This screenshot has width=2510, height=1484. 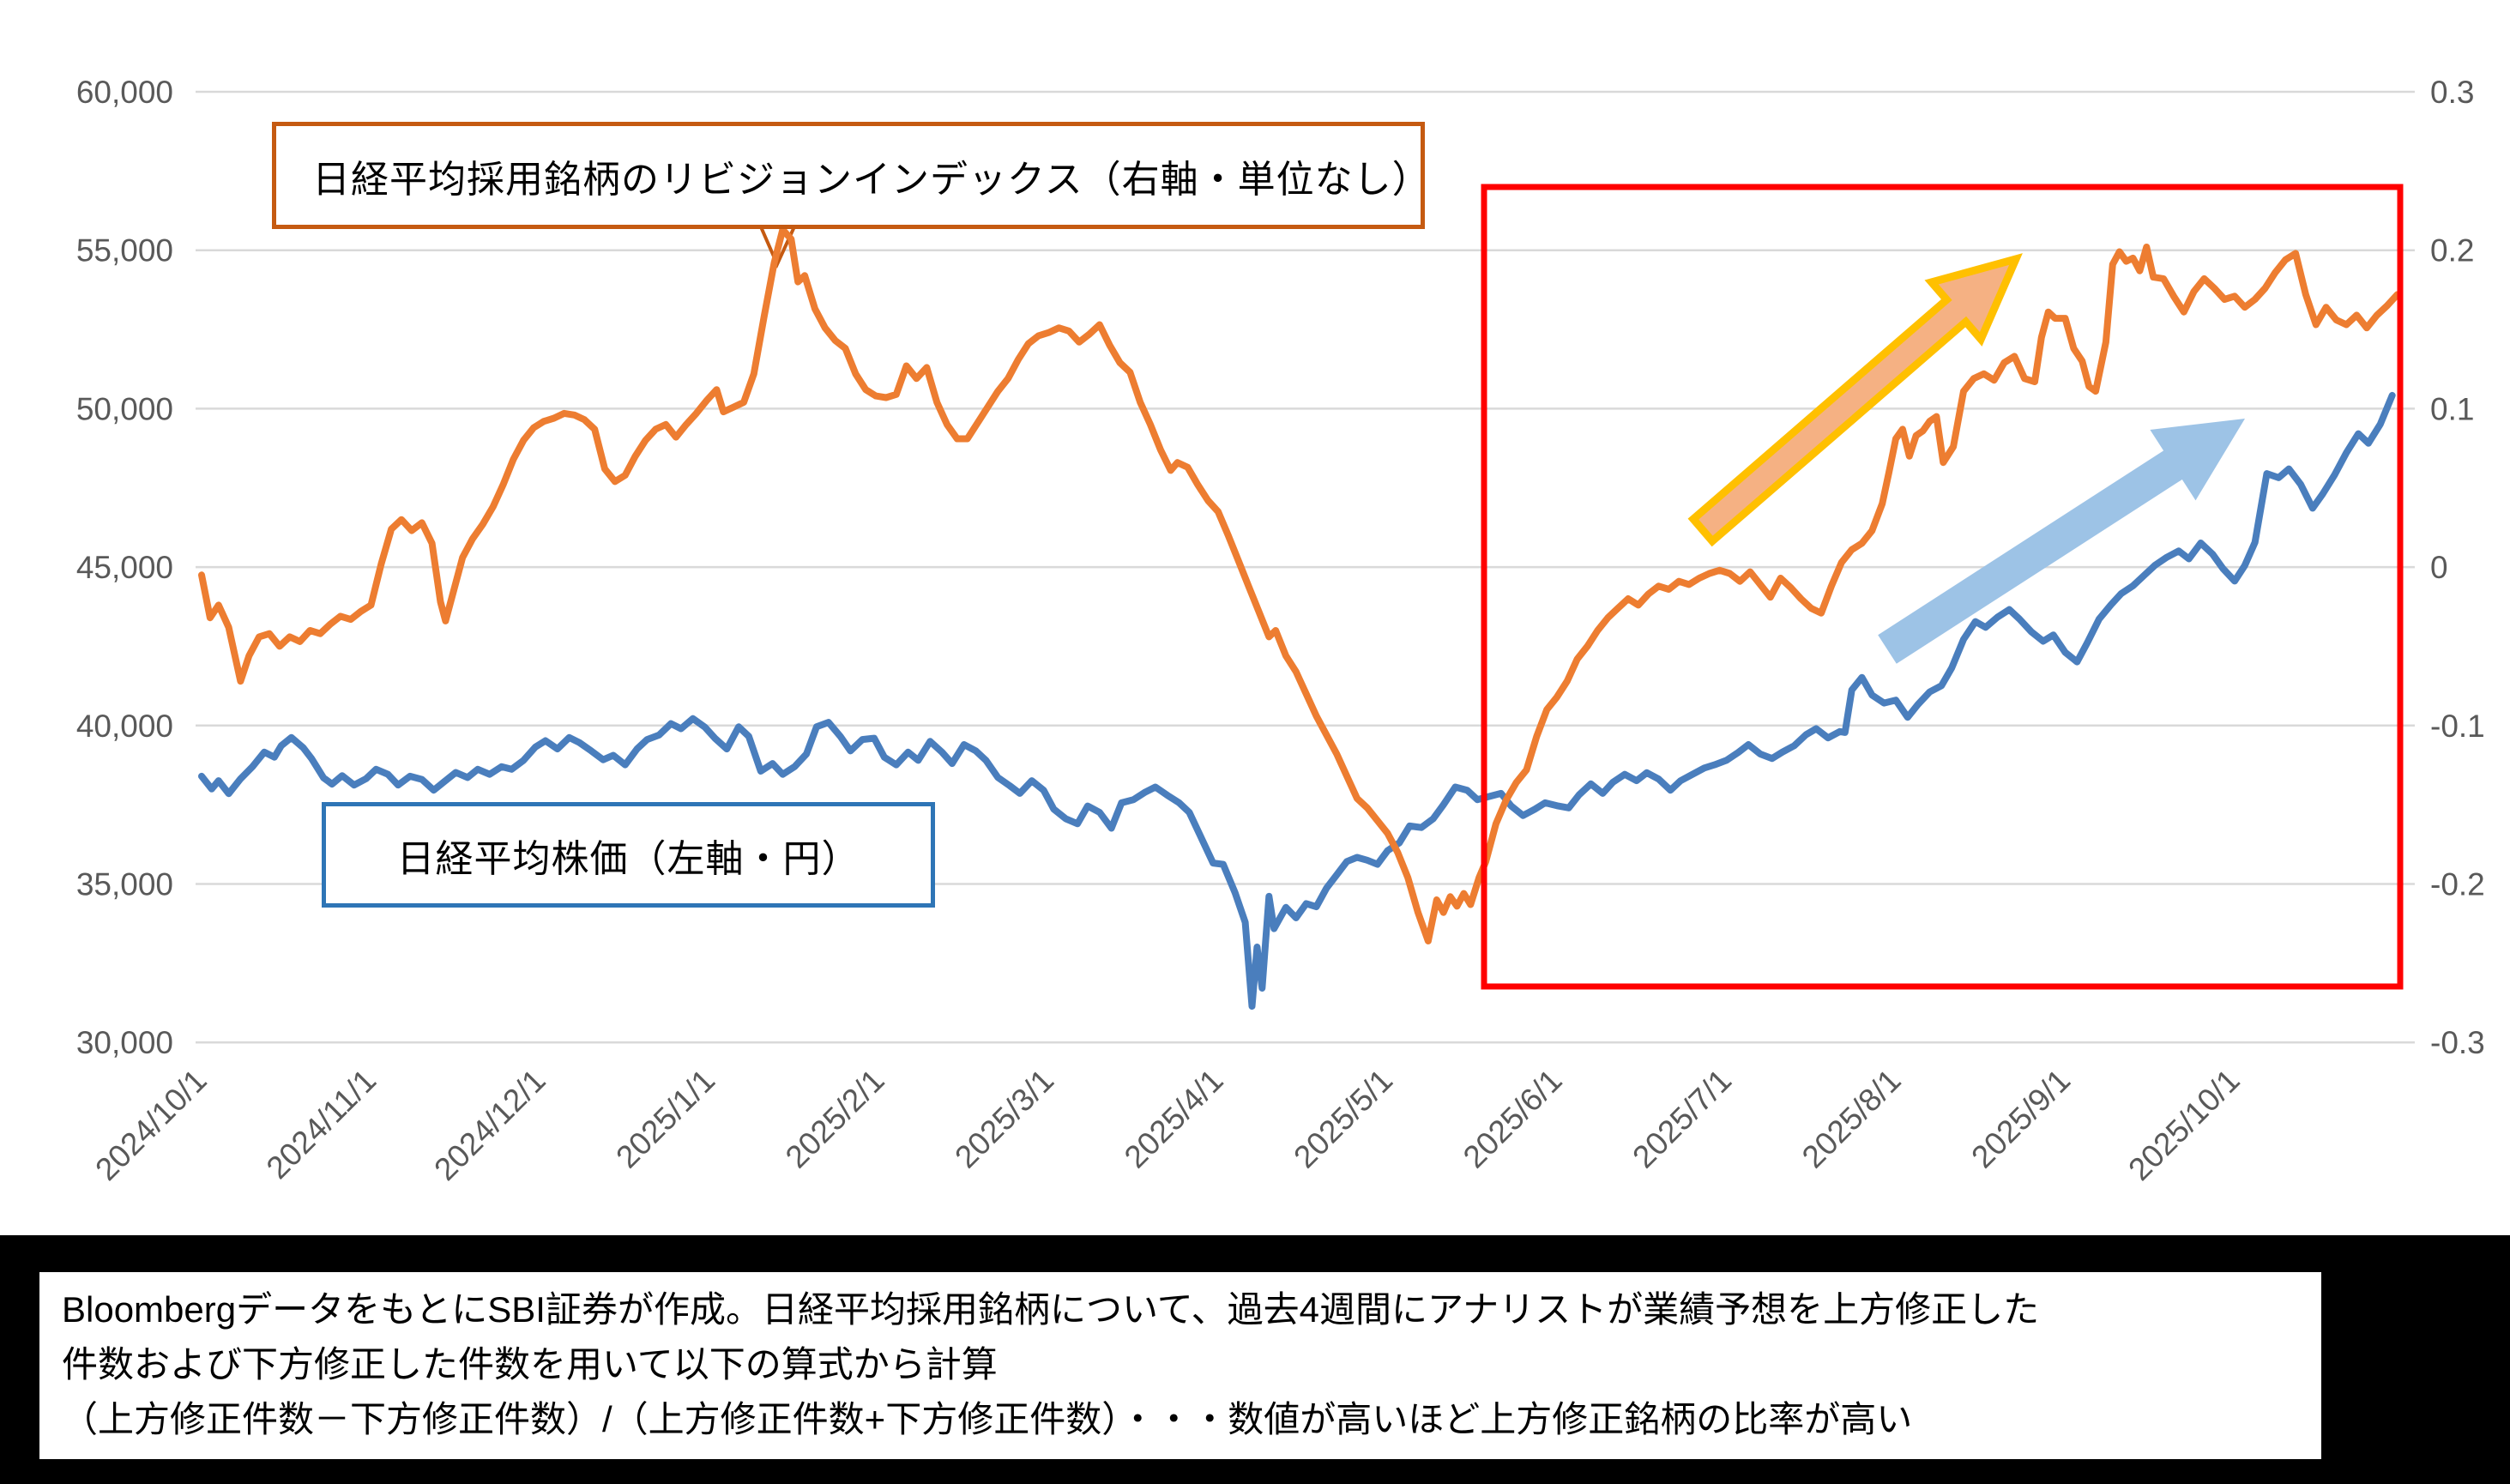 What do you see at coordinates (530, 1364) in the screenshot?
I see `source-note-line-2: 件数および下方修正した件数を用いて以下の算式から計算` at bounding box center [530, 1364].